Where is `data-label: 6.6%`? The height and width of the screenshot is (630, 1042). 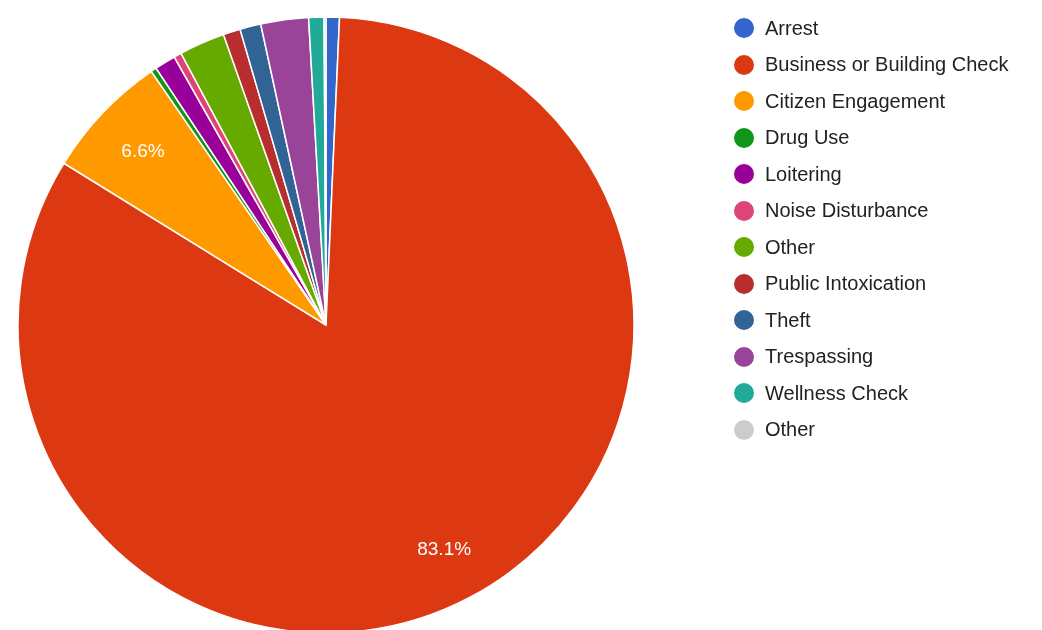
data-label: 6.6% is located at coordinates (143, 151).